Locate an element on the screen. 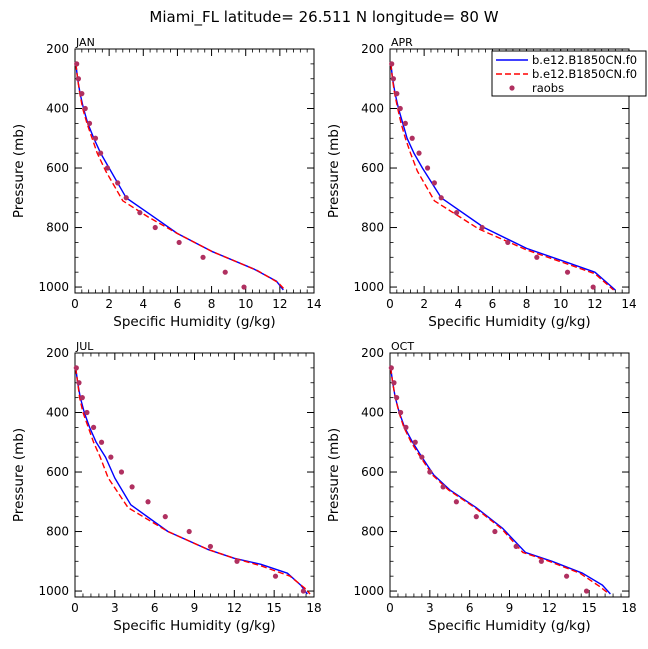 The width and height of the screenshot is (648, 649). x-tick-label: 10 is located at coordinates (245, 304).